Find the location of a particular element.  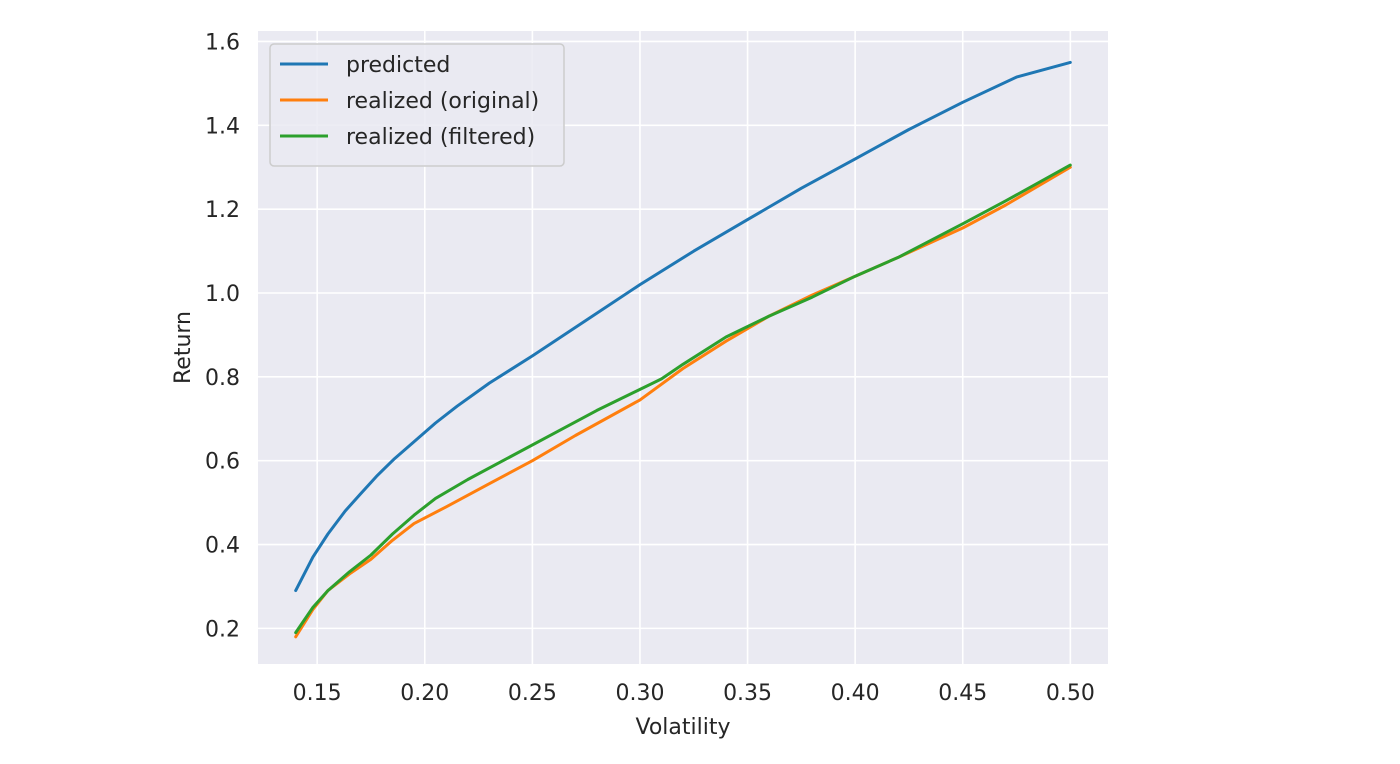

y-axis-label: Return is located at coordinates (183, 347).